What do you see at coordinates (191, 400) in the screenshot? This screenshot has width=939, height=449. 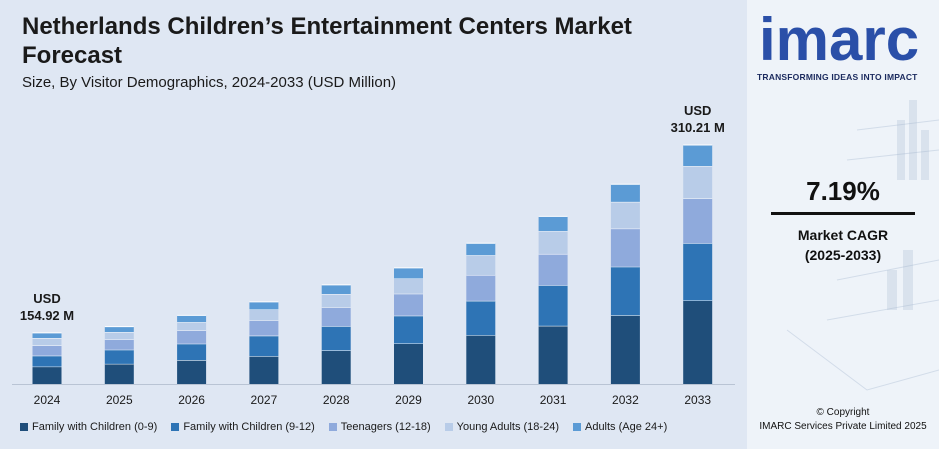 I see `x-tick-label-2026: 2026` at bounding box center [191, 400].